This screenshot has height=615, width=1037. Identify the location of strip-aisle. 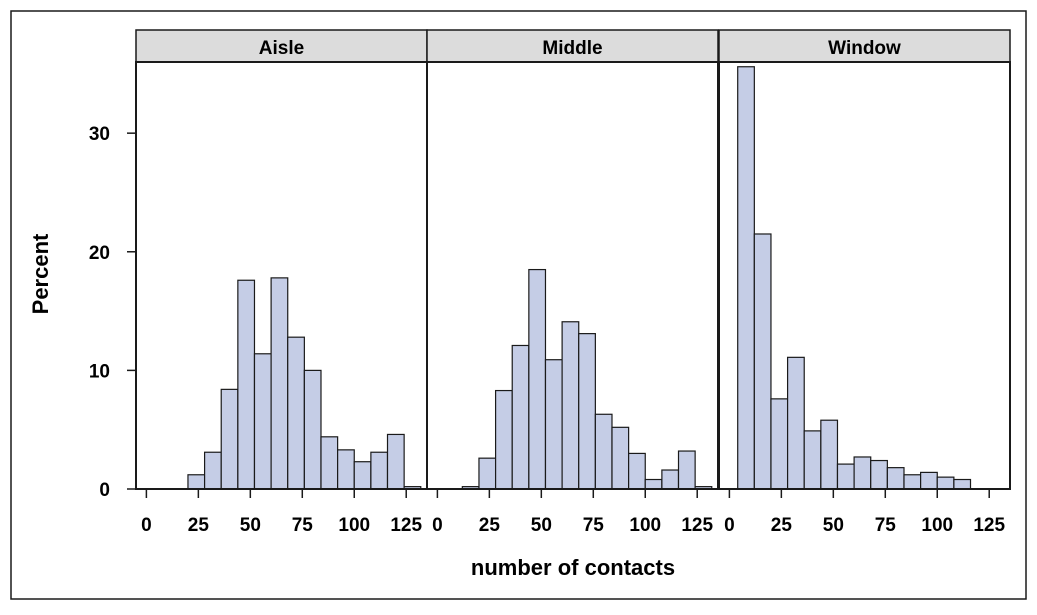
(281, 46).